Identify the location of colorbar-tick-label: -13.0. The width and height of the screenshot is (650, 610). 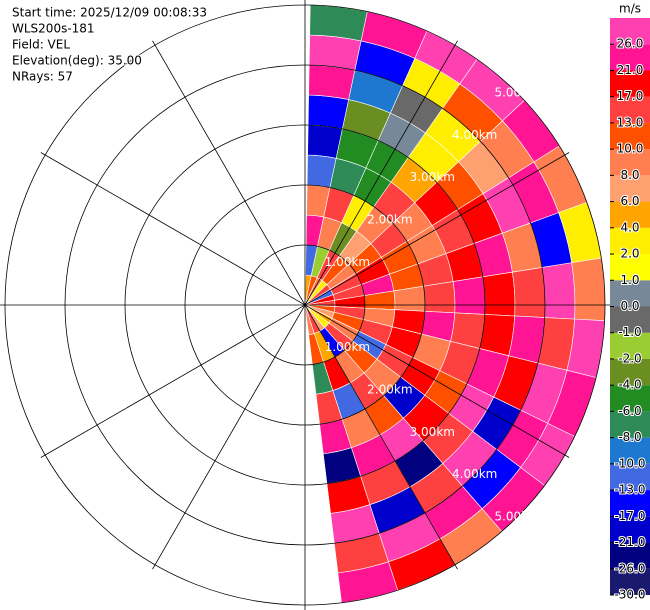
(629, 490).